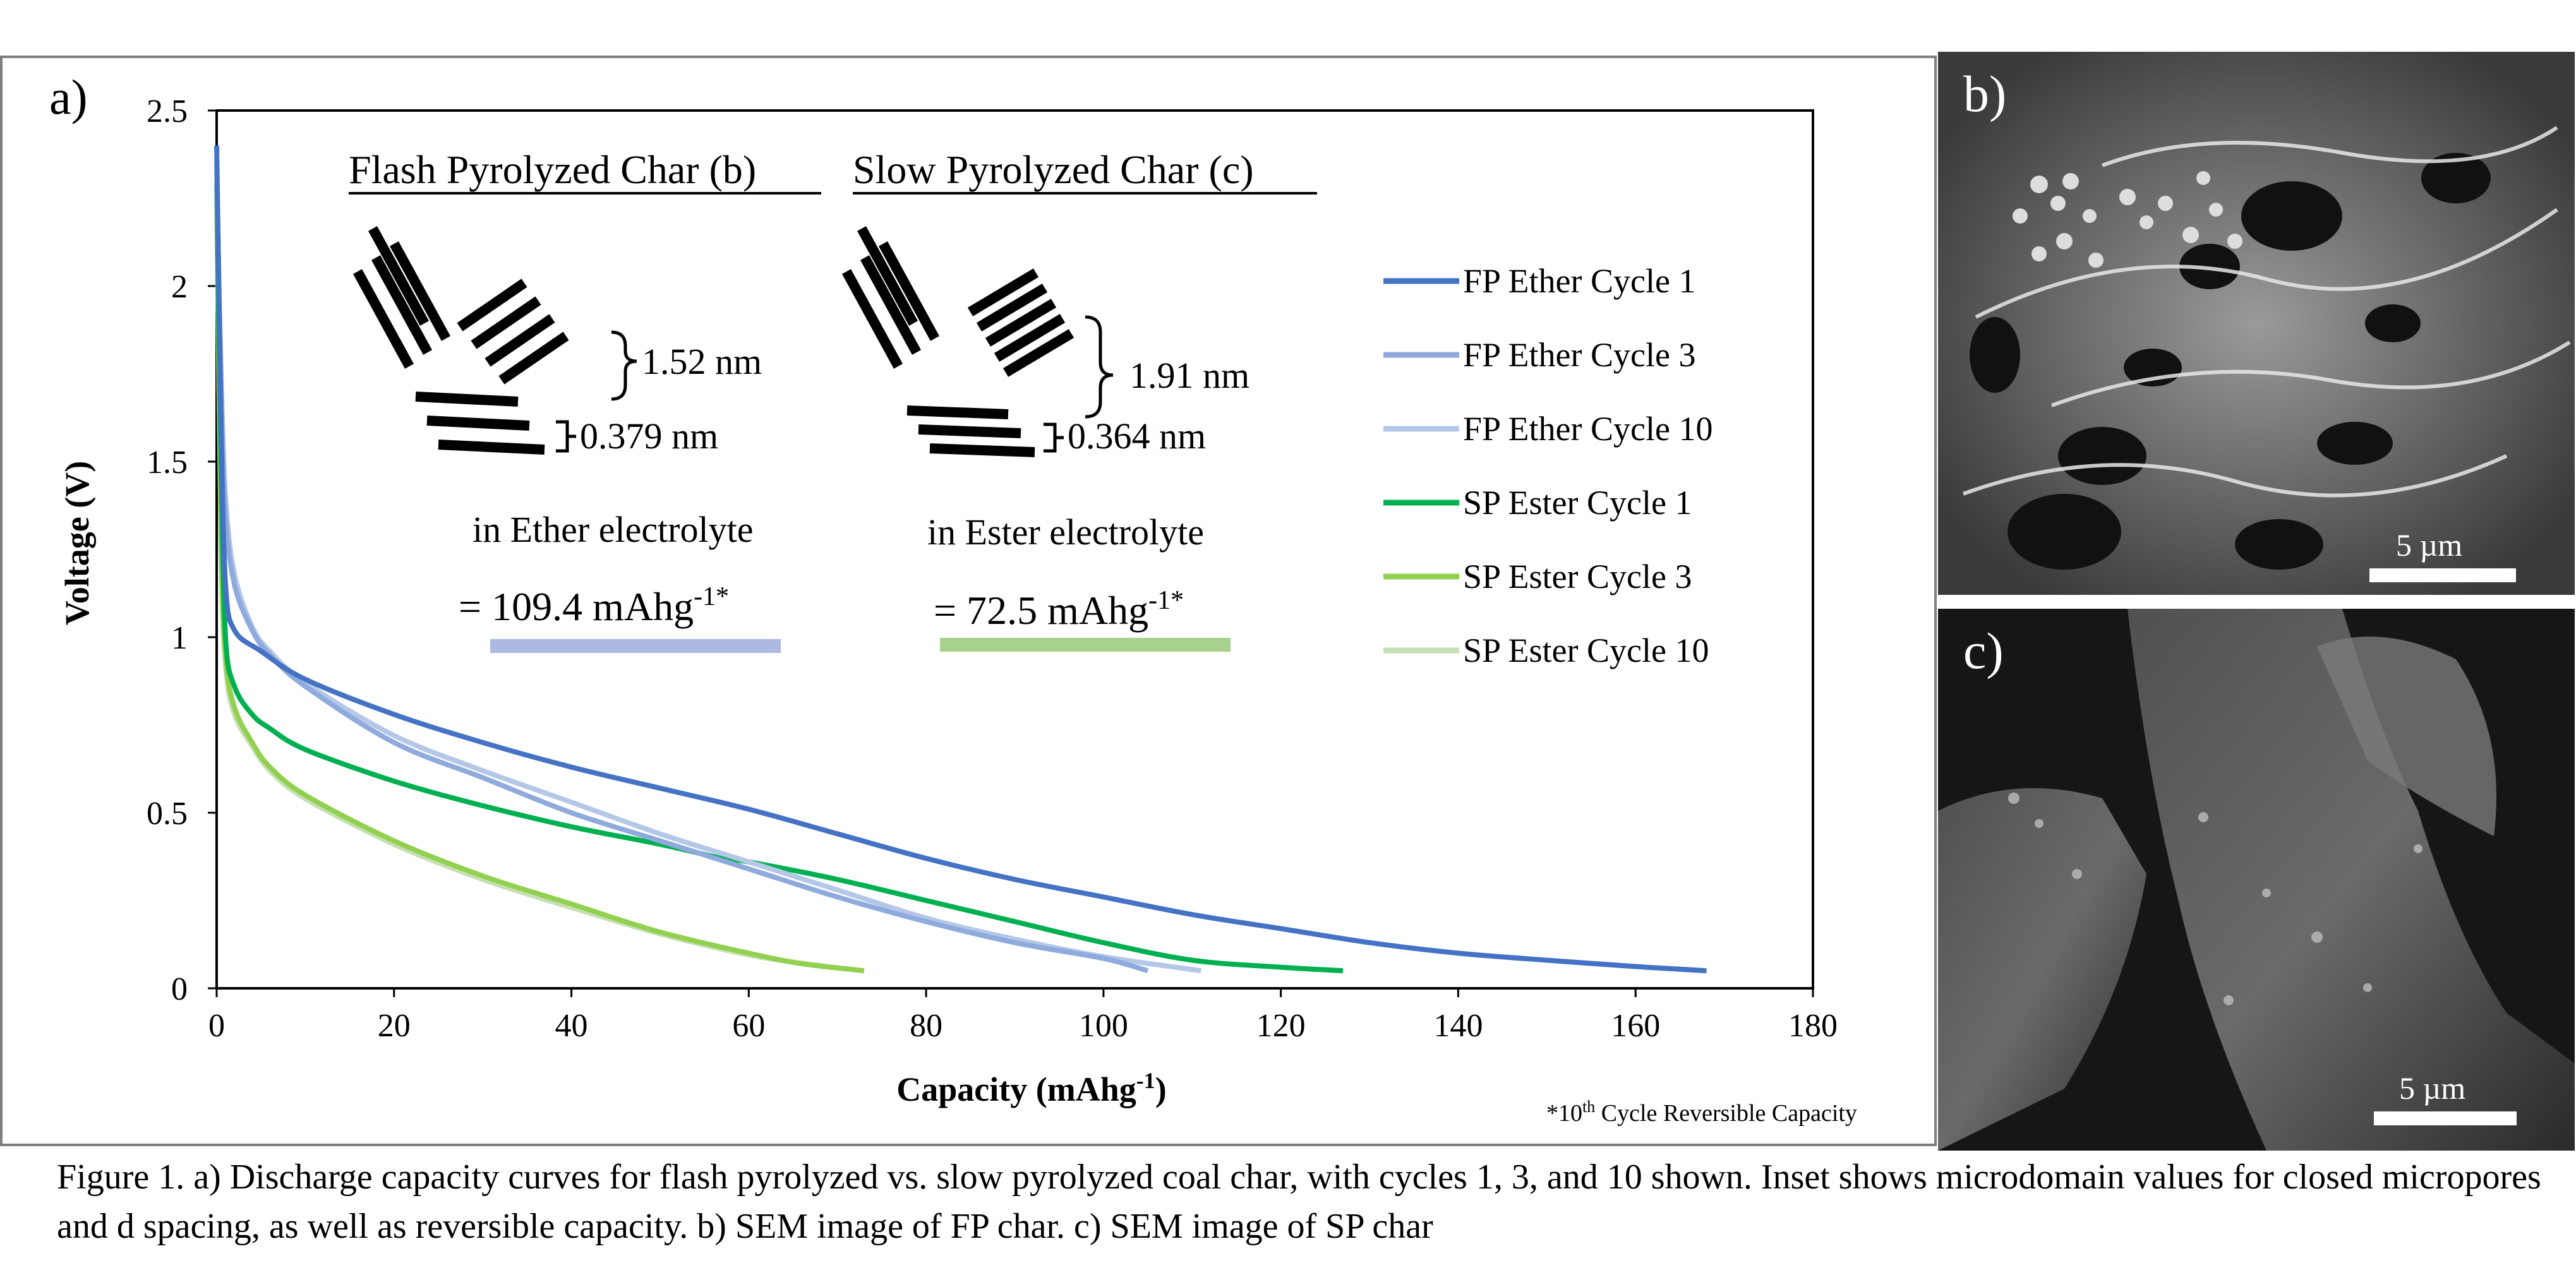 This screenshot has width=2576, height=1263. What do you see at coordinates (1458, 1026) in the screenshot?
I see `x-tick-label: 140` at bounding box center [1458, 1026].